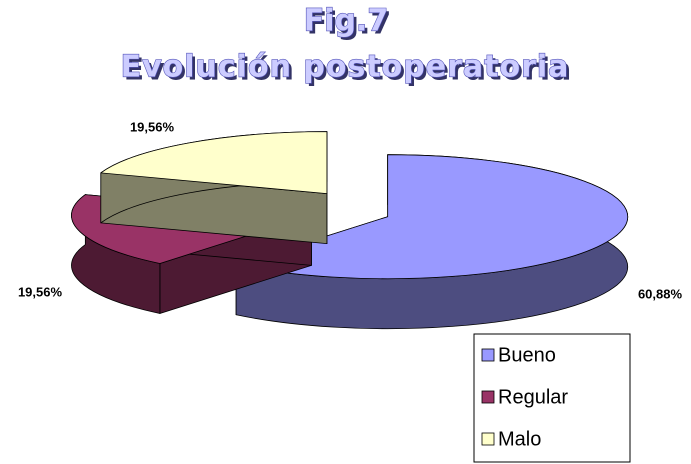 The image size is (691, 464). I want to click on chart-subtitle: Evolución postoperatoria, so click(345, 67).